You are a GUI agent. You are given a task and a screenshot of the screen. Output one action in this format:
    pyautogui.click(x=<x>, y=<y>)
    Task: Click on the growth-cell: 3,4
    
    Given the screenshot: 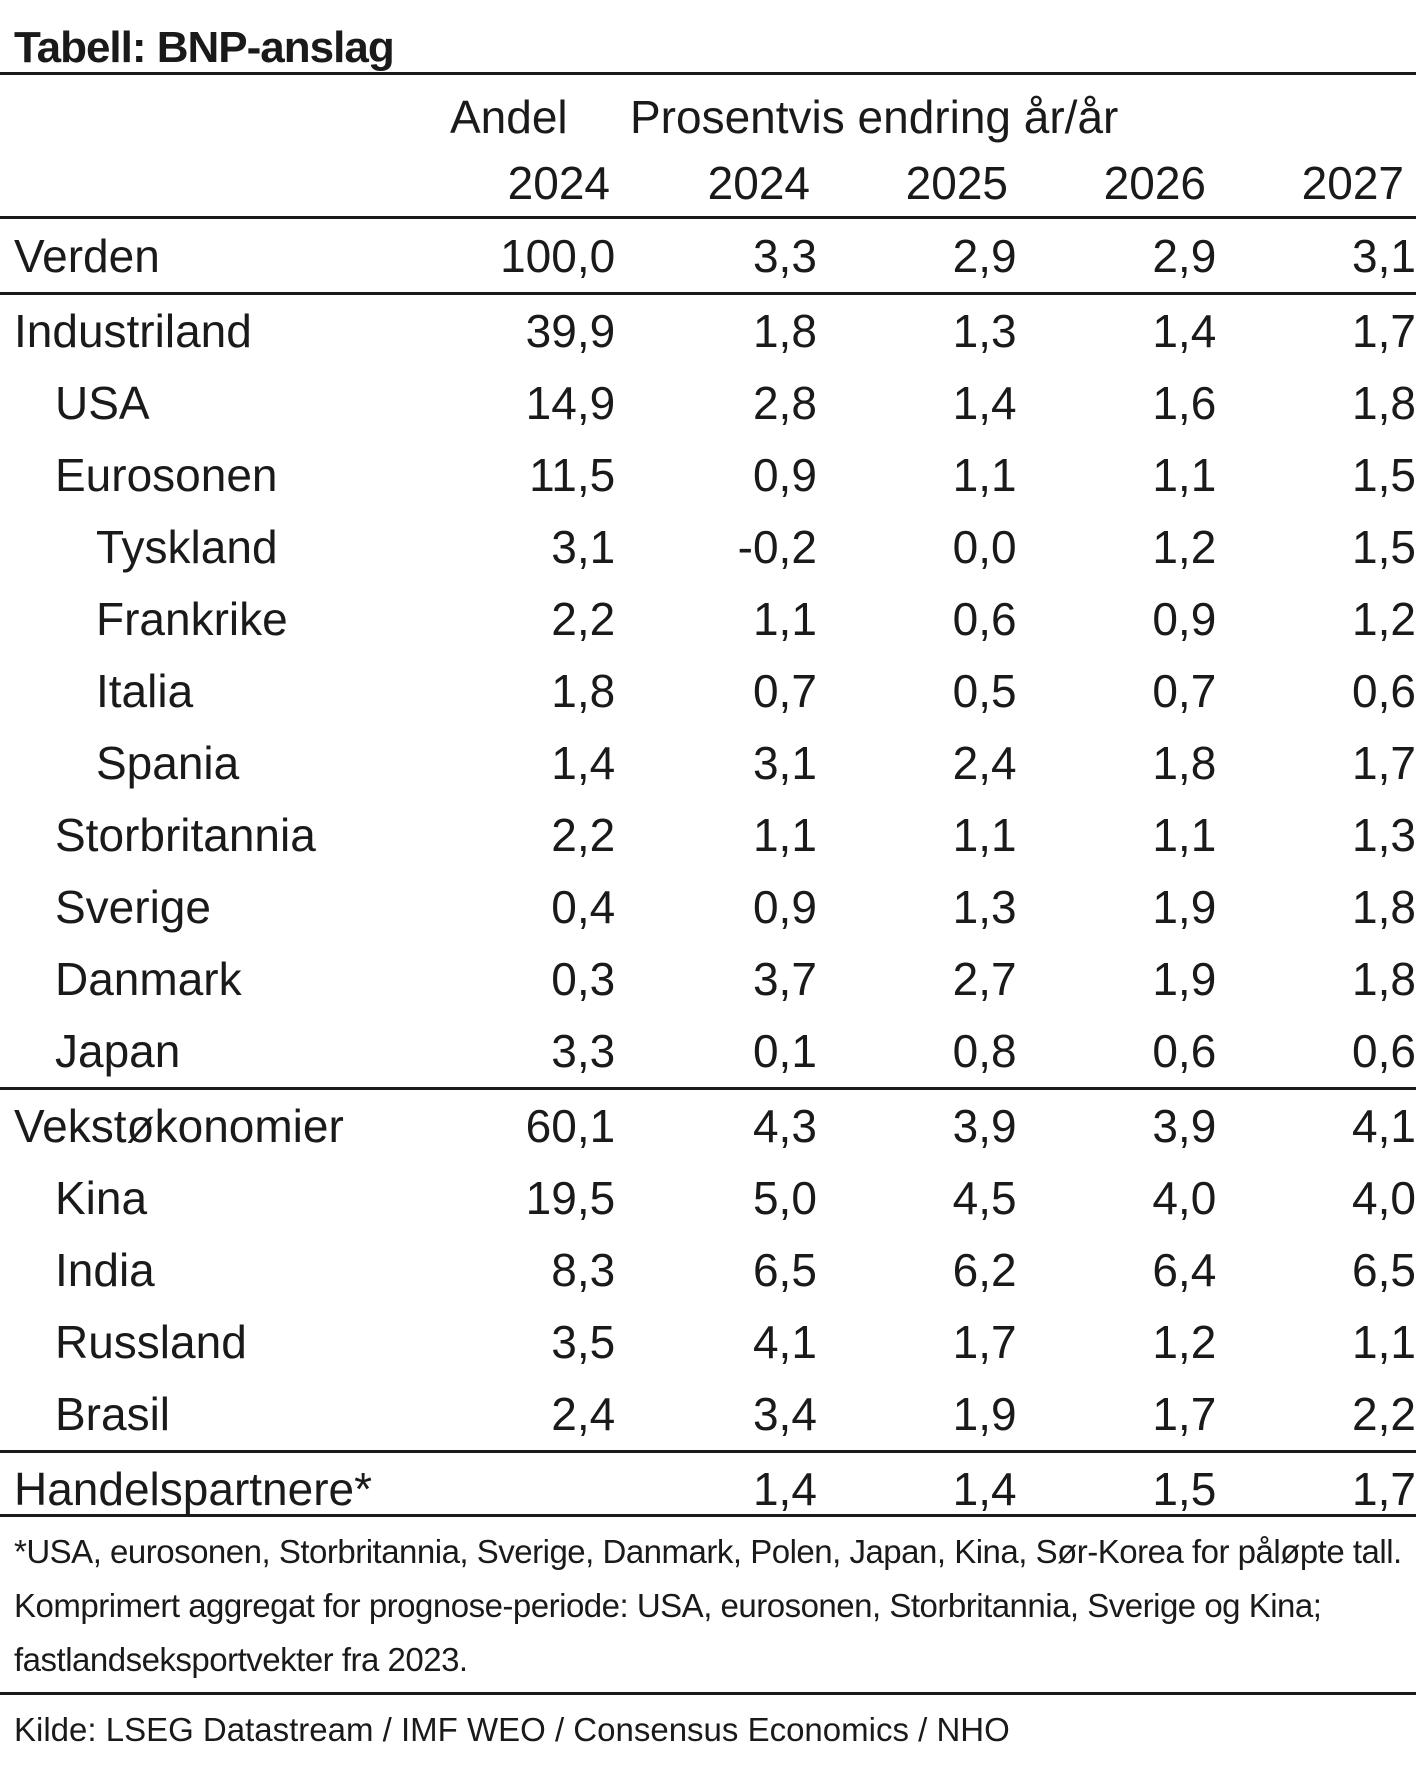 What is the action you would take?
    pyautogui.click(x=784, y=1414)
    